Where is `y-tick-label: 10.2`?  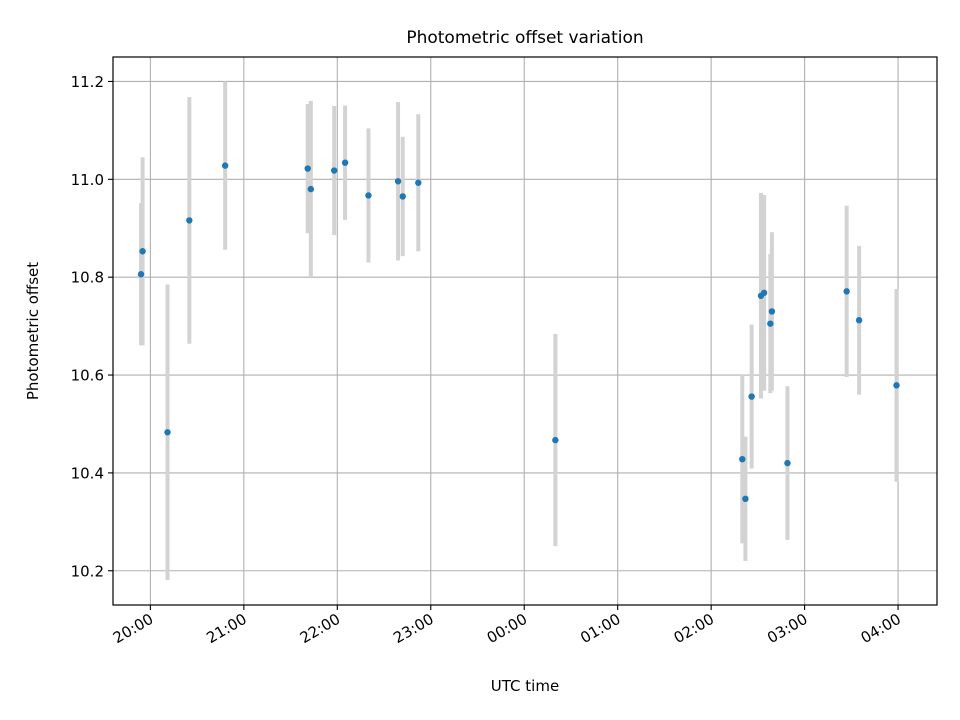 y-tick-label: 10.2 is located at coordinates (87, 571).